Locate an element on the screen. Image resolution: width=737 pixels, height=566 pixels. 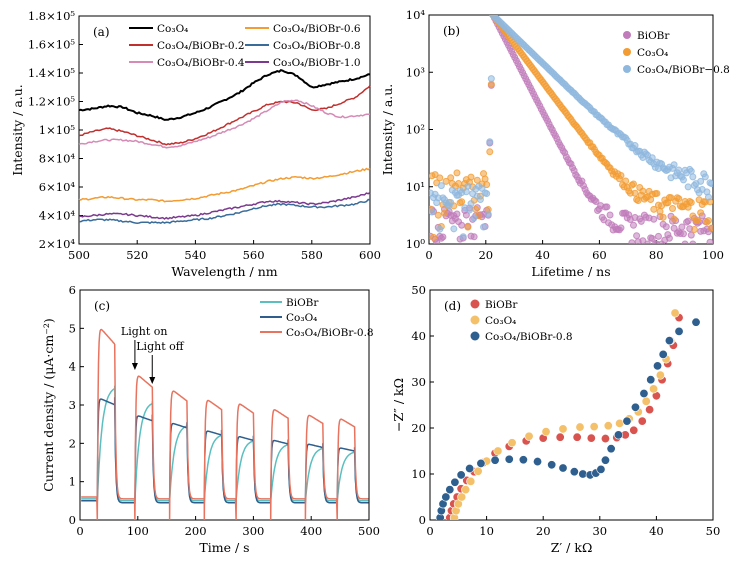
annotation-light-on: Light on is located at coordinates (144, 331).